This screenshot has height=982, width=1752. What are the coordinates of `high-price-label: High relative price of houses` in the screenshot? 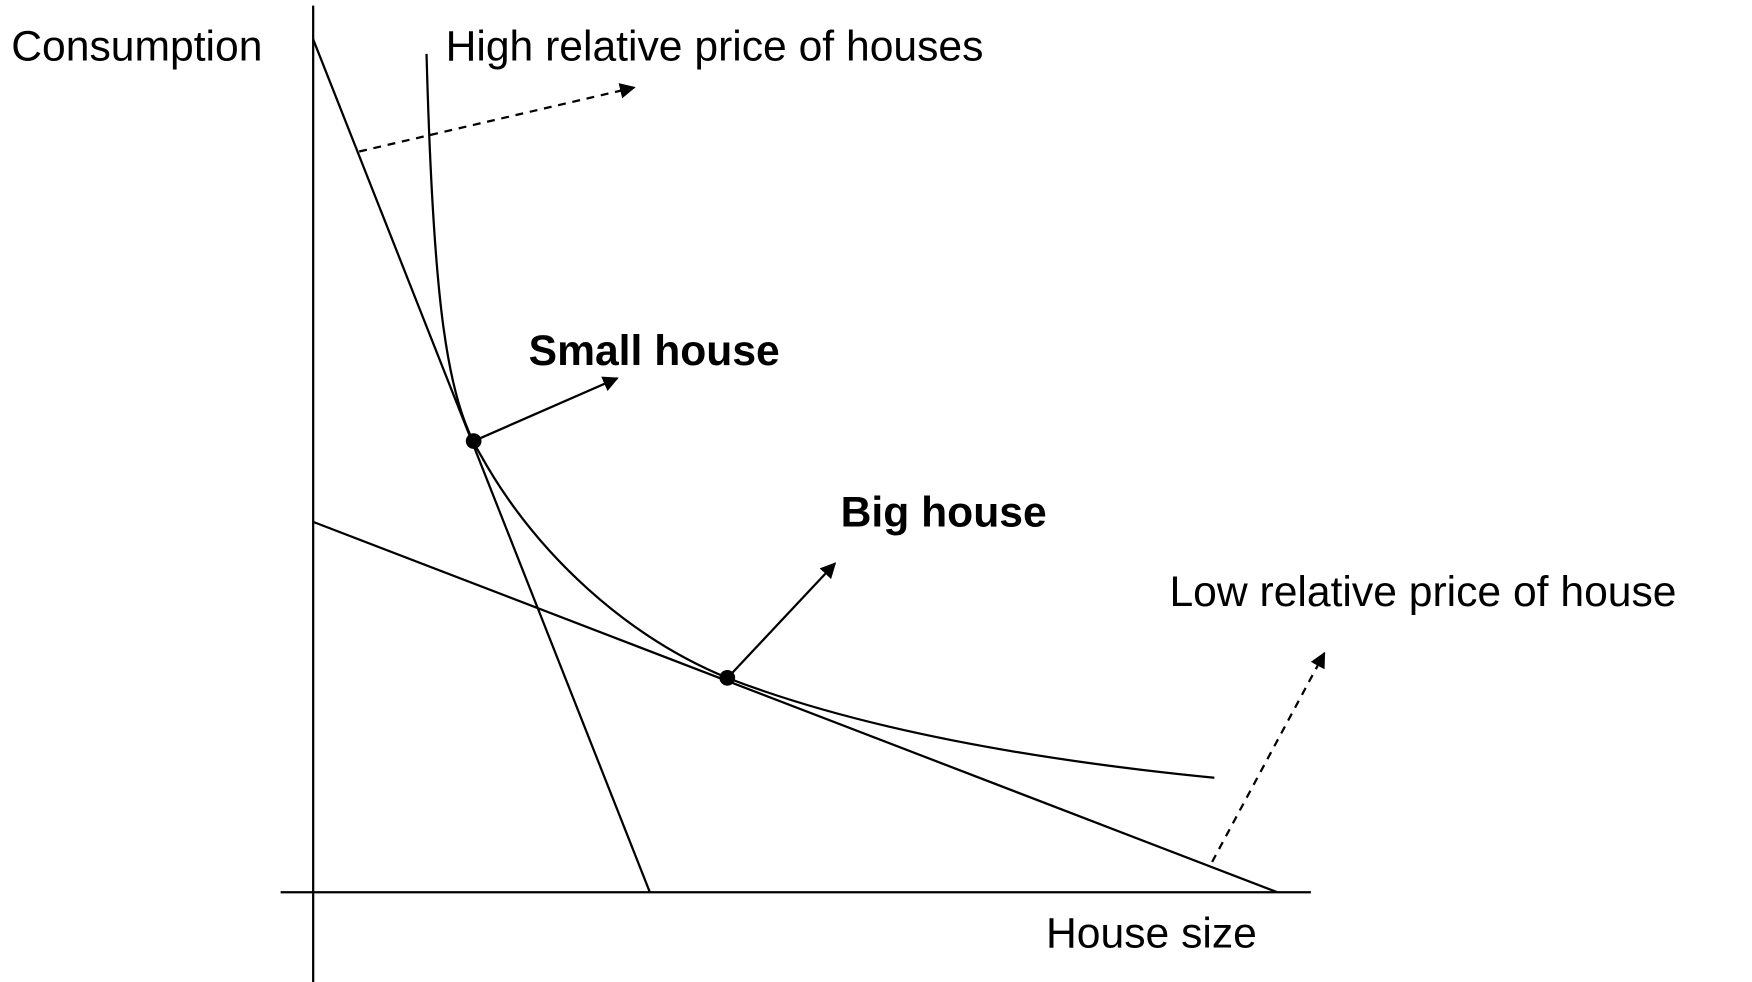 It's located at (715, 47).